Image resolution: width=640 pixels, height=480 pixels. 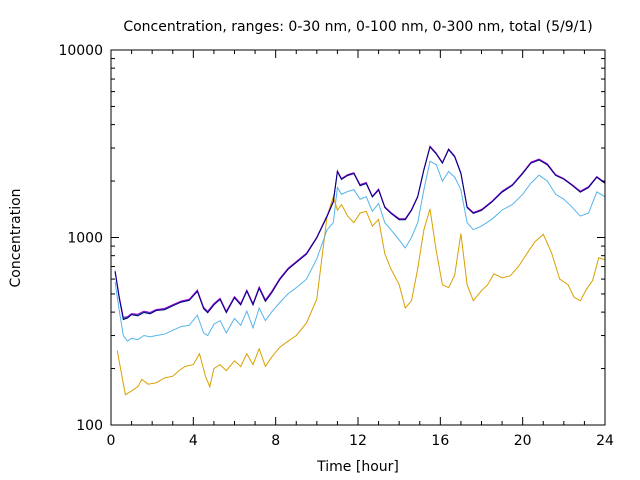 What do you see at coordinates (111, 441) in the screenshot?
I see `x-tick-label: 0` at bounding box center [111, 441].